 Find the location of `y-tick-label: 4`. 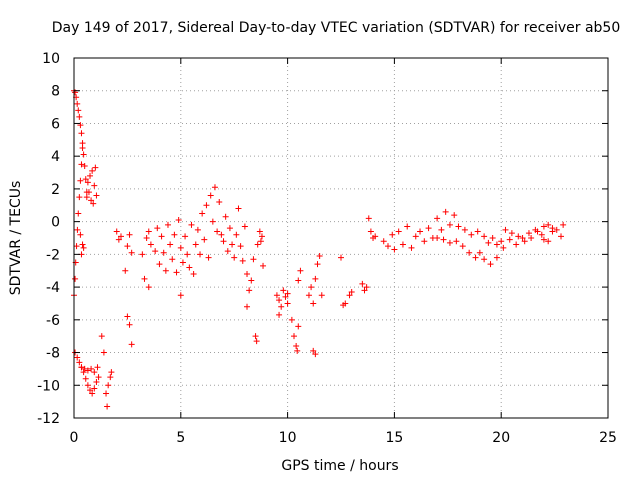

y-tick-label: 4 is located at coordinates (55, 157).